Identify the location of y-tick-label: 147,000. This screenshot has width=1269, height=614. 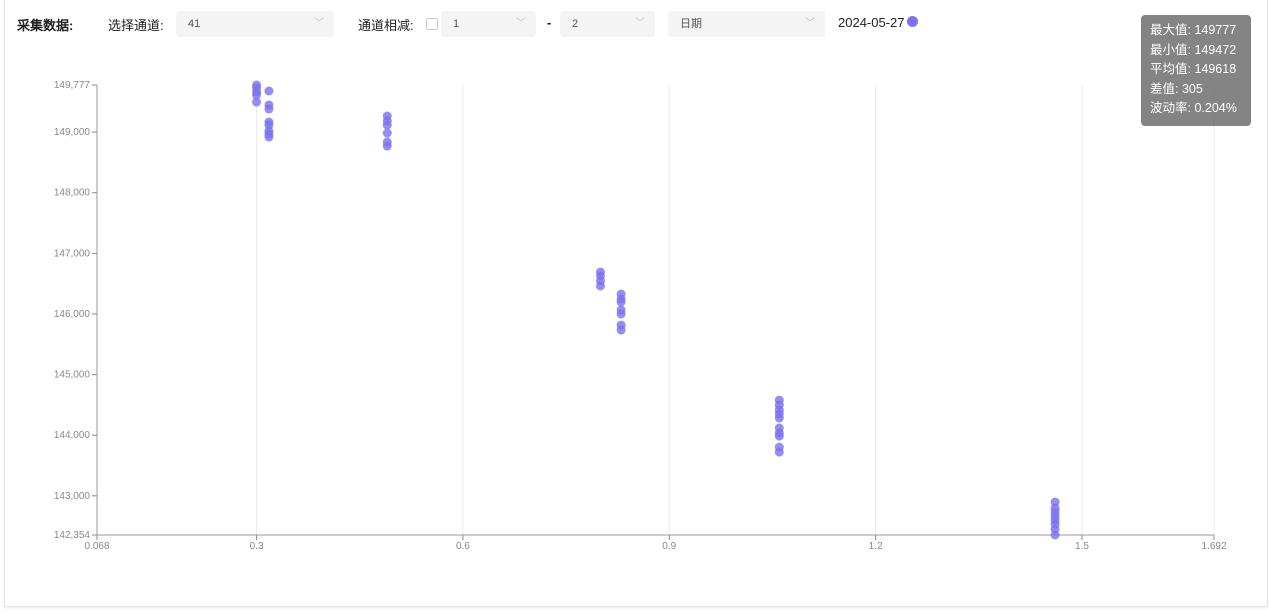
(72, 253).